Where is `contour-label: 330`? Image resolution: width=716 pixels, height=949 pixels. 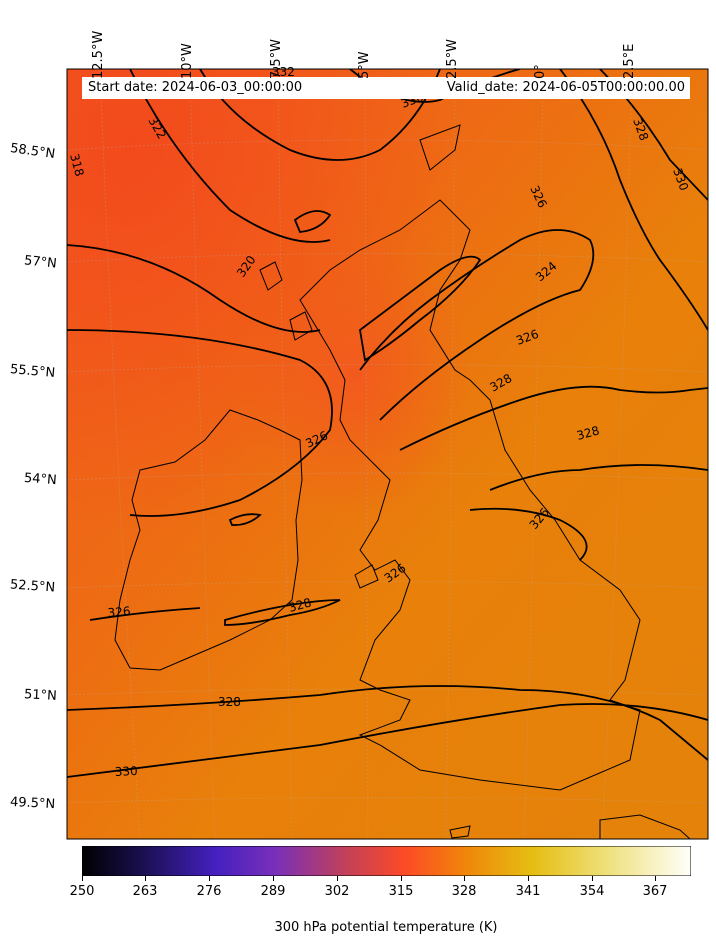 contour-label: 330 is located at coordinates (126, 771).